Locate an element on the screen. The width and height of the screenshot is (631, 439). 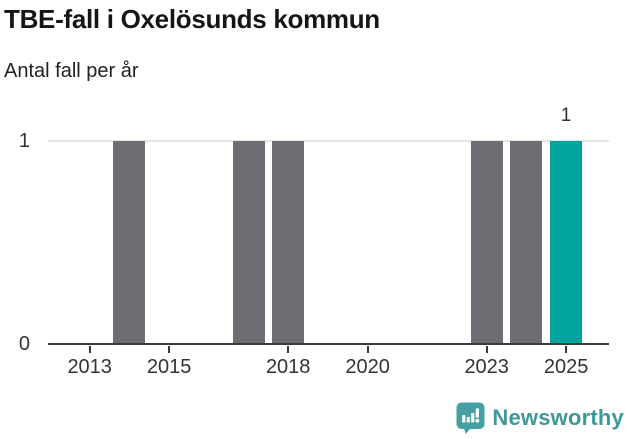
bar-2017 is located at coordinates (248, 242).